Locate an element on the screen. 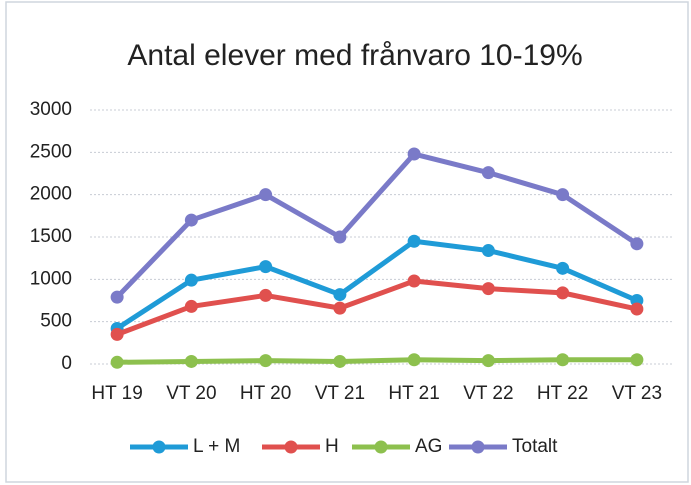  chart-title: Antal elever med frånvaro 10-19% is located at coordinates (354, 55).